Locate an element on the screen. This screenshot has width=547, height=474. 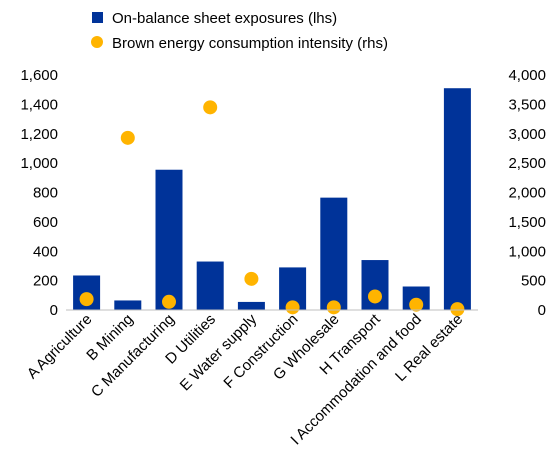
y-right-tick-label: 4,000 is located at coordinates (527, 75).